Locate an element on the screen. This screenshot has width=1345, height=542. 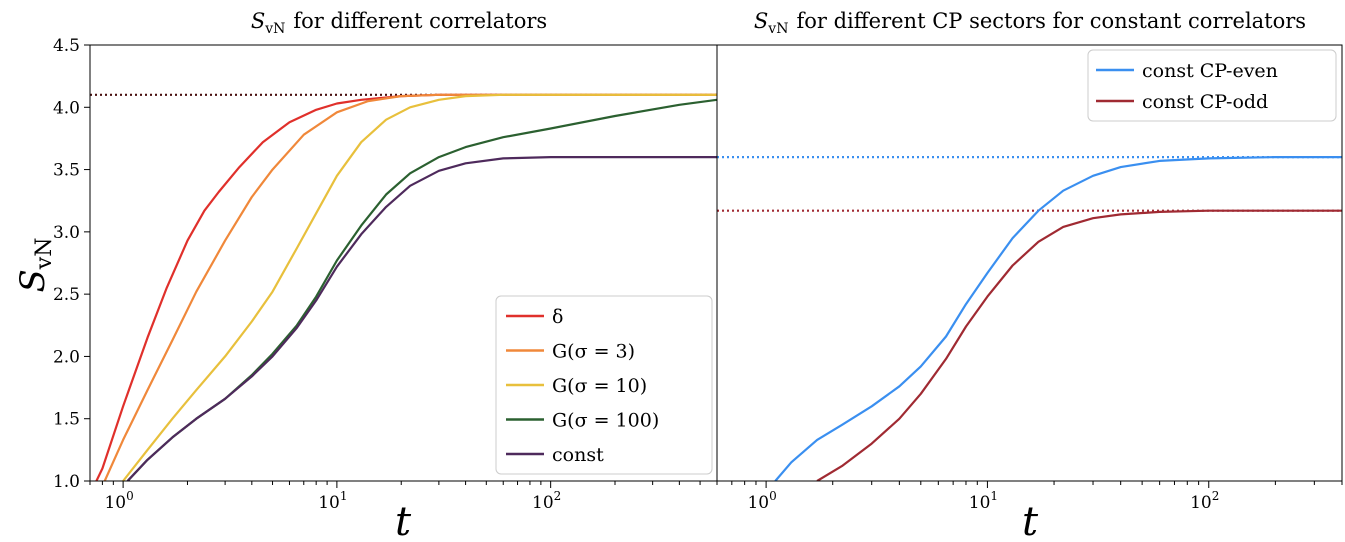
y-tick-label-0: 1.0 is located at coordinates (66, 482).